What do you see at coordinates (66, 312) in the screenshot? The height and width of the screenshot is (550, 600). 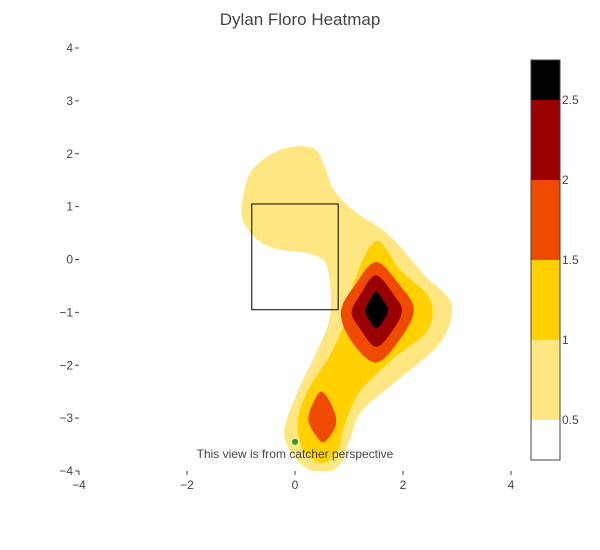 I see `y-tick-label: −1` at bounding box center [66, 312].